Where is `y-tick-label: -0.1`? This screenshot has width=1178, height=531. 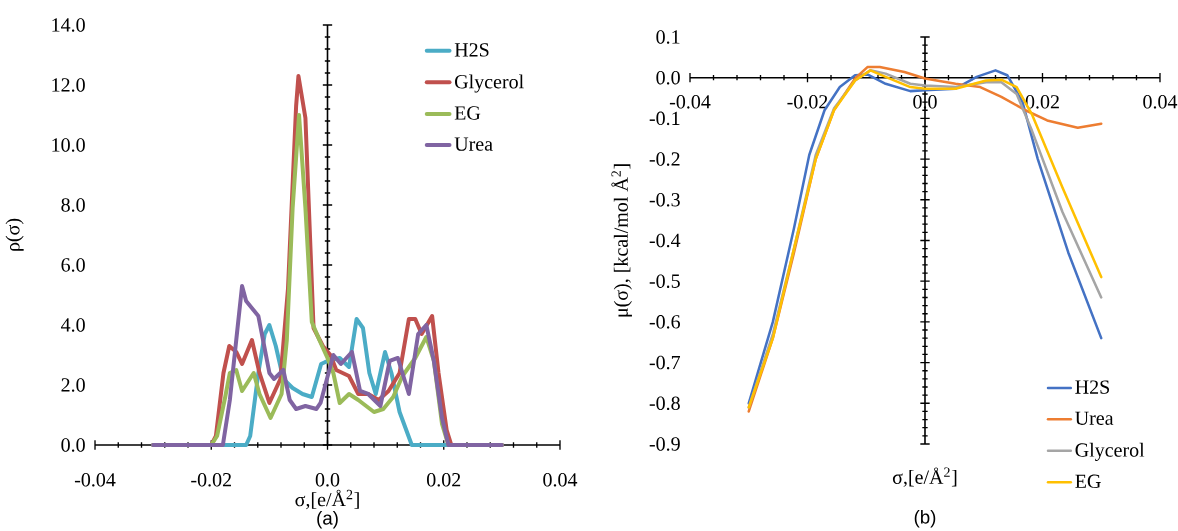
y-tick-label: -0.1 is located at coordinates (664, 118).